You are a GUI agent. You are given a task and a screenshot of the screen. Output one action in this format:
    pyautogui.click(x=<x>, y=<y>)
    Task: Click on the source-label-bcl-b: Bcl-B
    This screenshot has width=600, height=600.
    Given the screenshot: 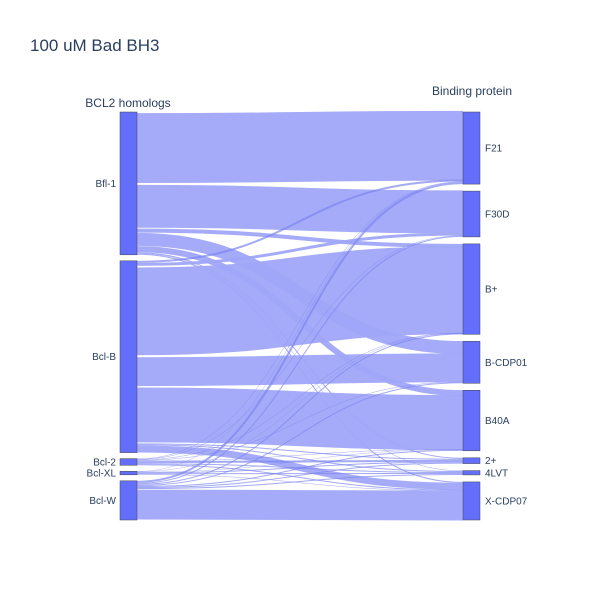 What is the action you would take?
    pyautogui.click(x=104, y=357)
    